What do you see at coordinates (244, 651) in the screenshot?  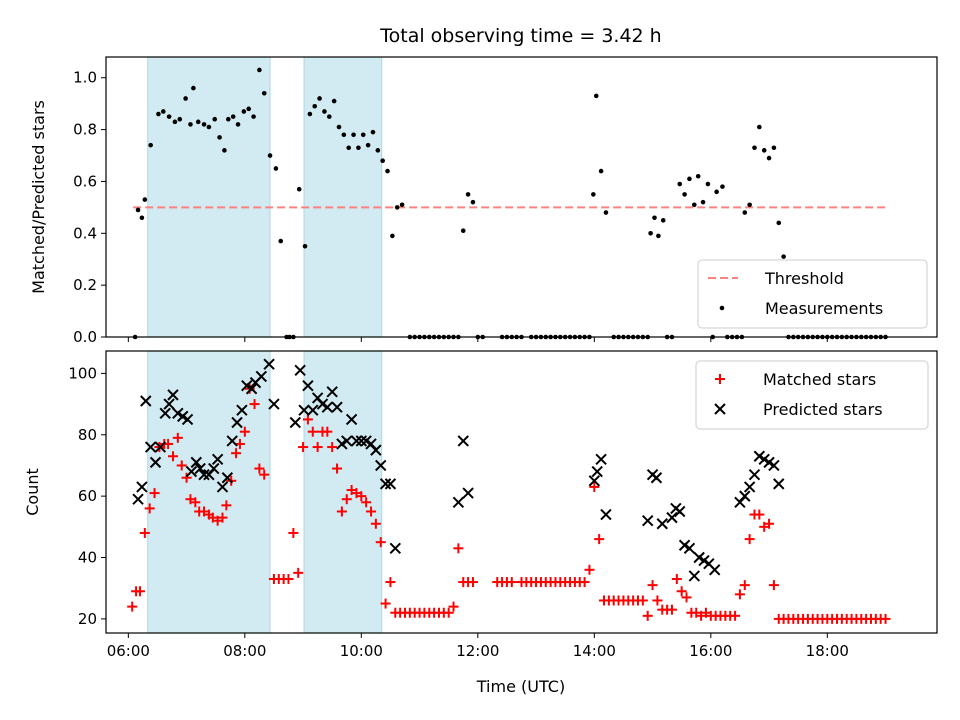 I see `x-tick-label: 08:00` at bounding box center [244, 651].